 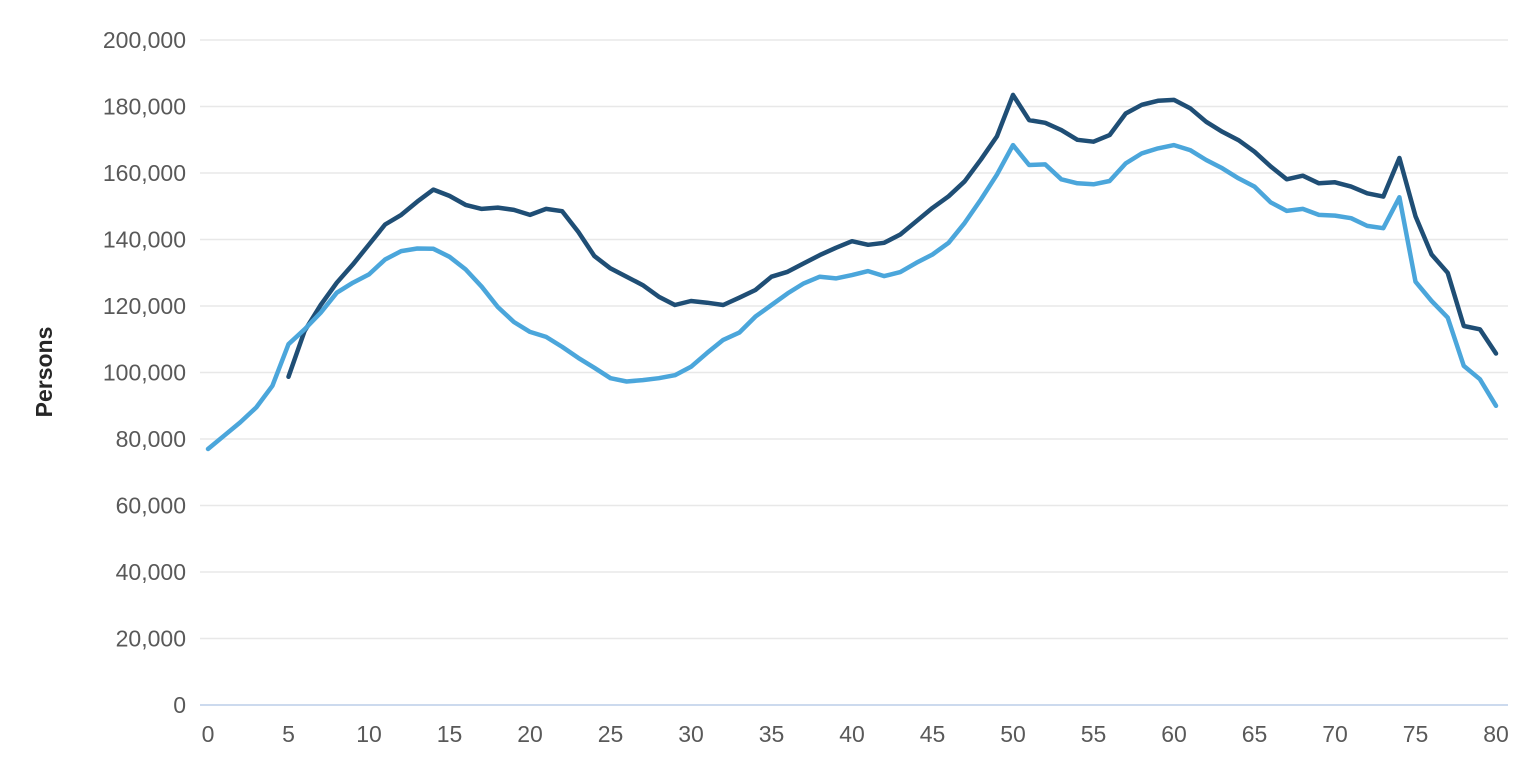 What do you see at coordinates (450, 734) in the screenshot?
I see `x-tick-label: 15` at bounding box center [450, 734].